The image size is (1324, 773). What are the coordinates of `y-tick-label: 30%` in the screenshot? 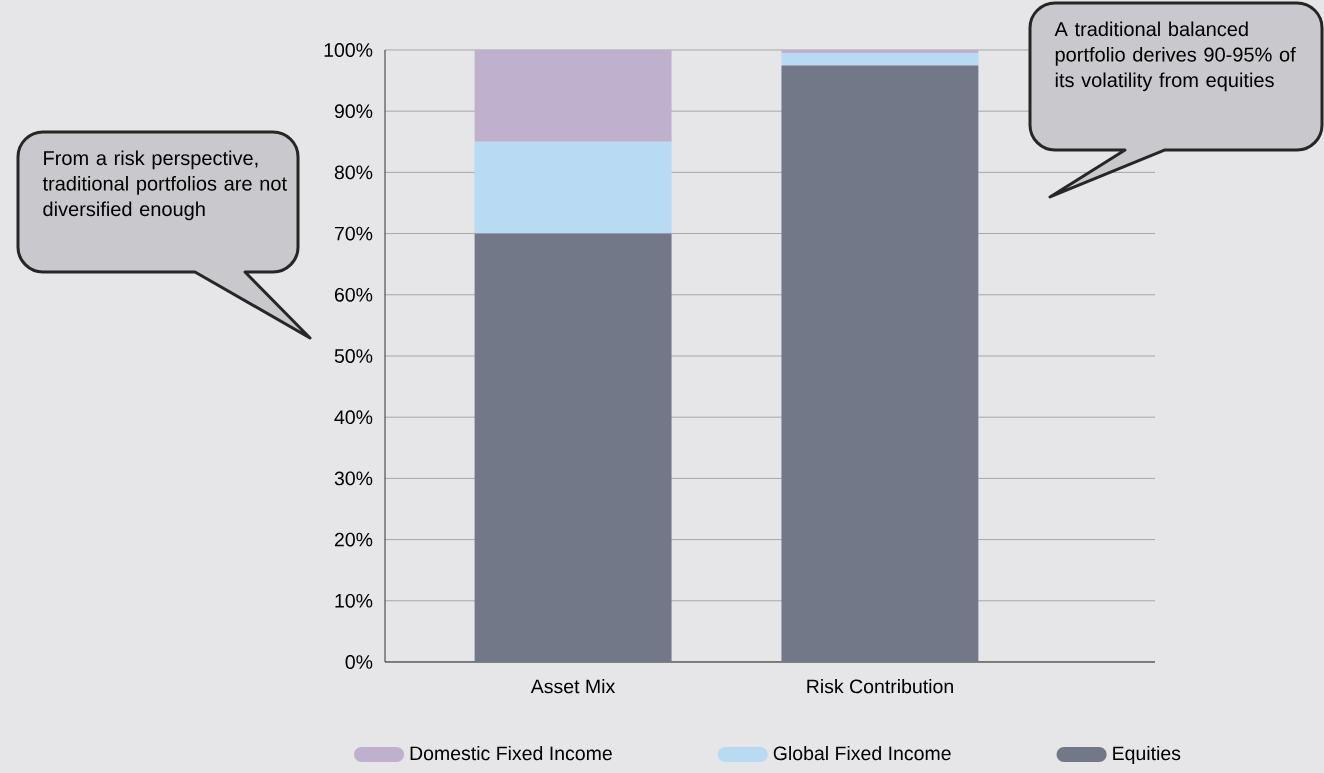 It's located at (353, 478).